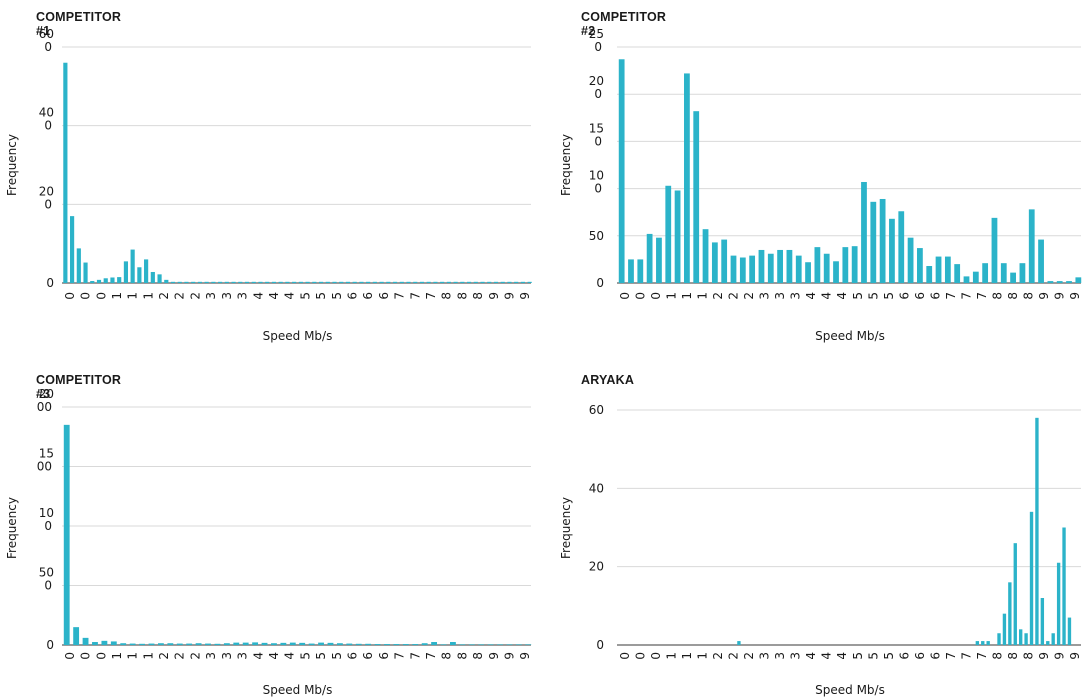 Image resolution: width=1083 pixels, height=700 pixels. I want to click on y-tick-label: 20 0, so click(596, 87).